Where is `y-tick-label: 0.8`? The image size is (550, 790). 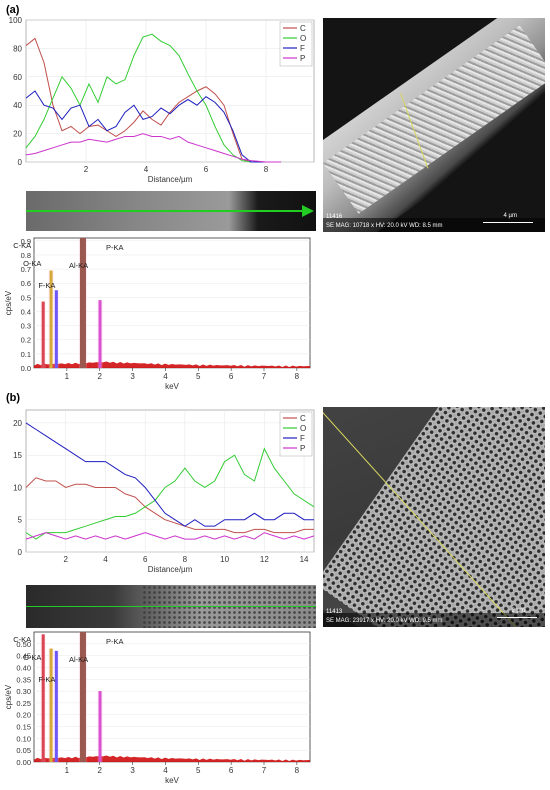
y-tick-label: 0.8 is located at coordinates (26, 255).